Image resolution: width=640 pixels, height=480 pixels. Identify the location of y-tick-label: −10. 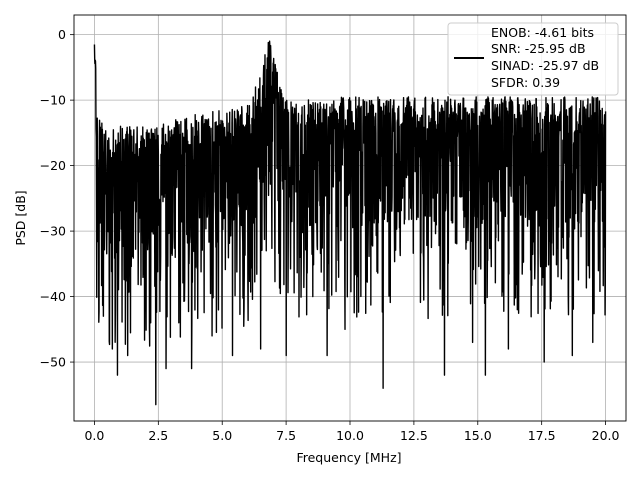
(53, 100).